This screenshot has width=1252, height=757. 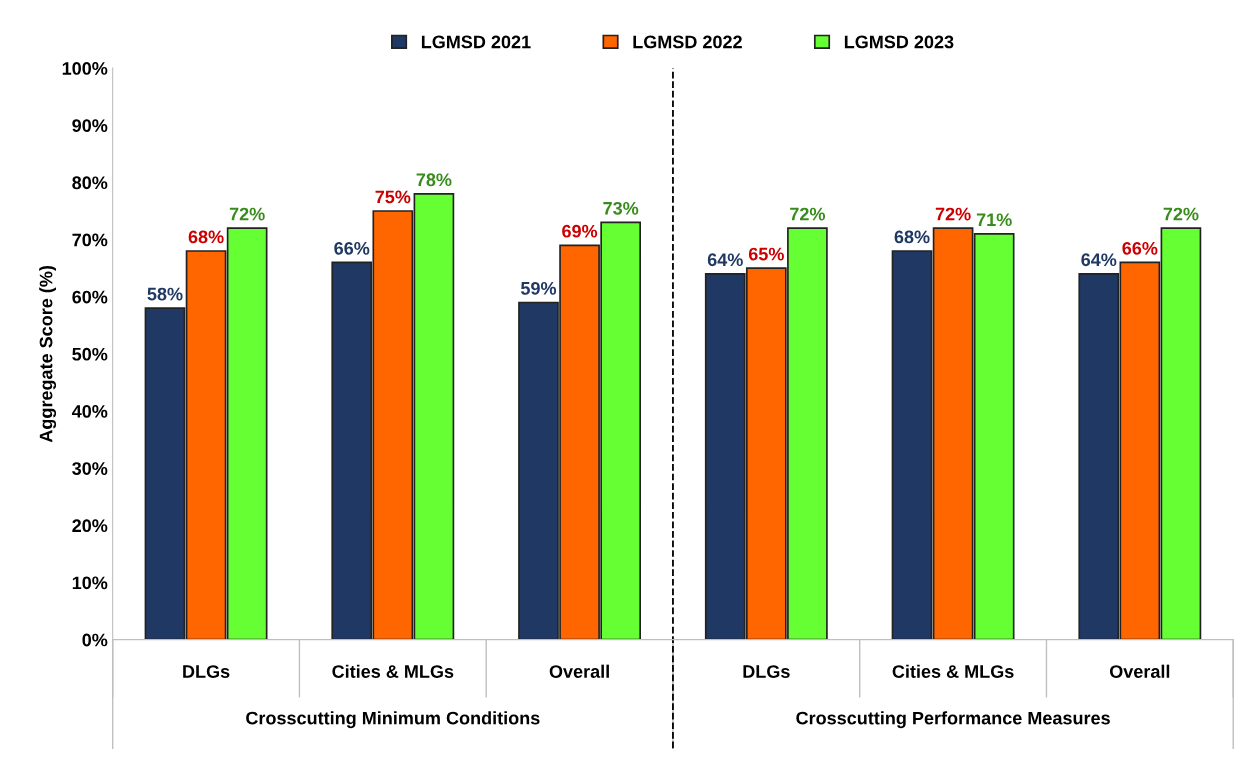 What do you see at coordinates (90, 125) in the screenshot?
I see `y-tick-label: 90%` at bounding box center [90, 125].